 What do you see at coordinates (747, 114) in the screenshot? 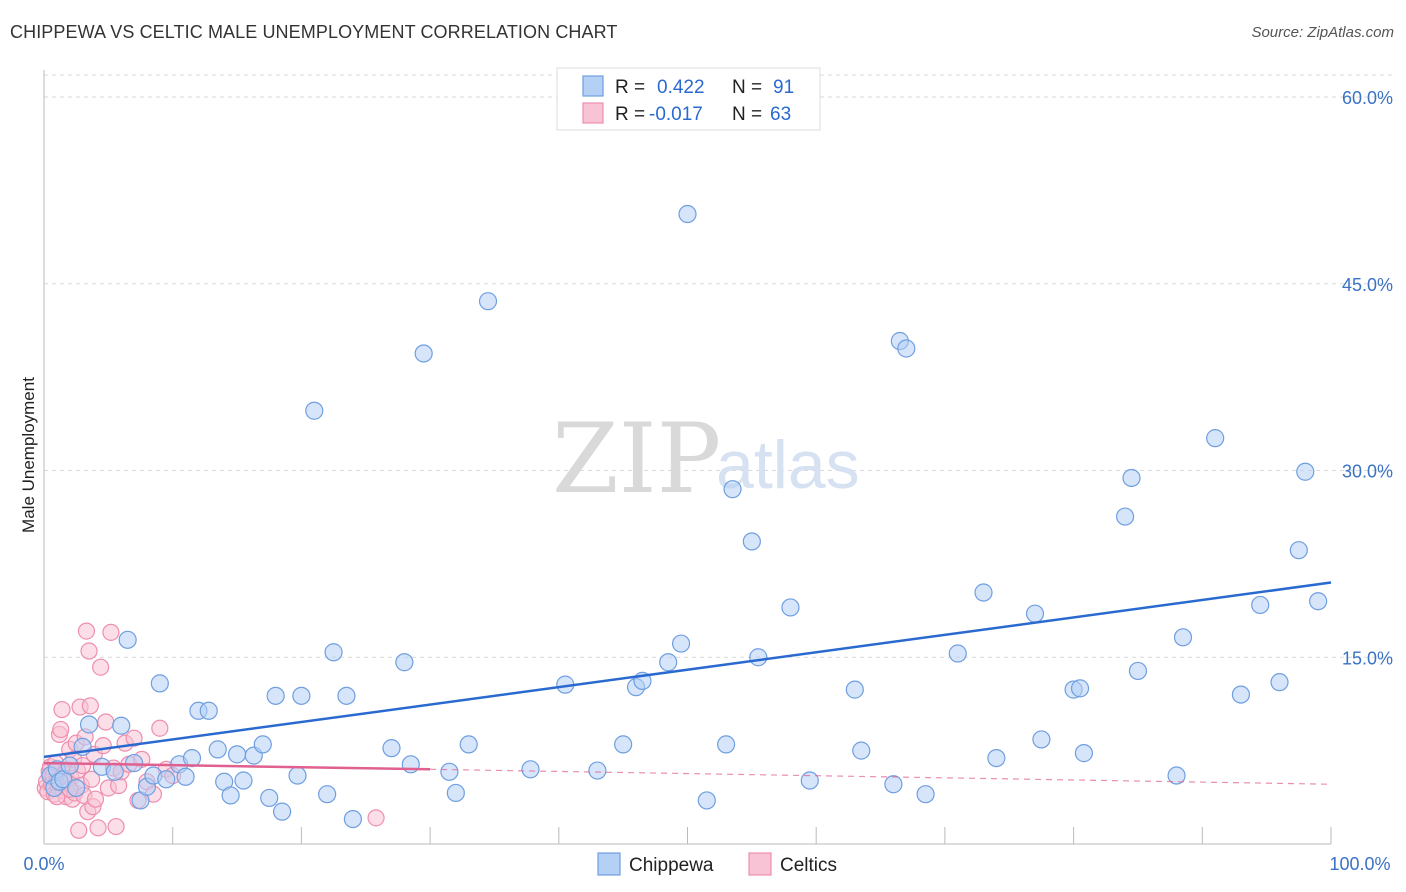
I see `legend-n-label-celtics: N =` at bounding box center [747, 114].